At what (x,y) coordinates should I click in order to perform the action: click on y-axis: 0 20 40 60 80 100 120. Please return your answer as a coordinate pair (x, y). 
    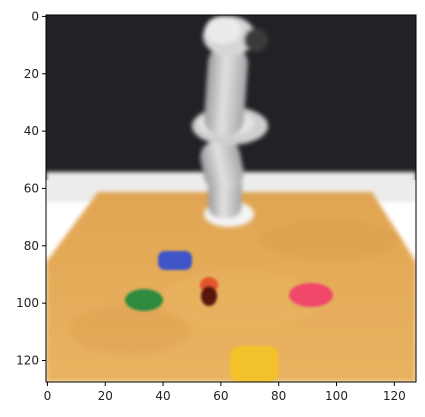
    Looking at the image, I should click on (31, 188).